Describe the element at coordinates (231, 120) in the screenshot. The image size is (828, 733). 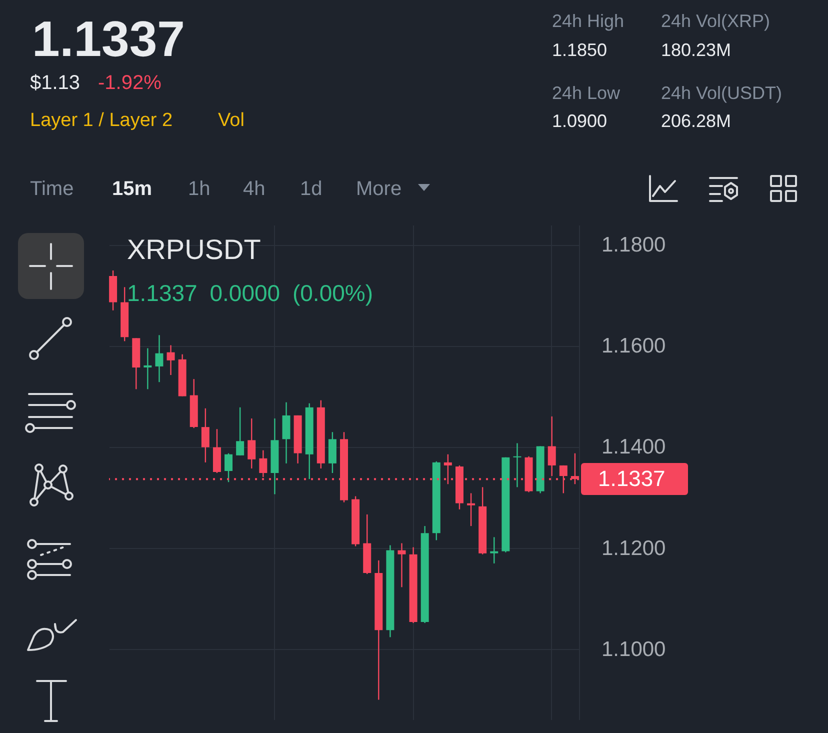
I see `text: Vol` at that location.